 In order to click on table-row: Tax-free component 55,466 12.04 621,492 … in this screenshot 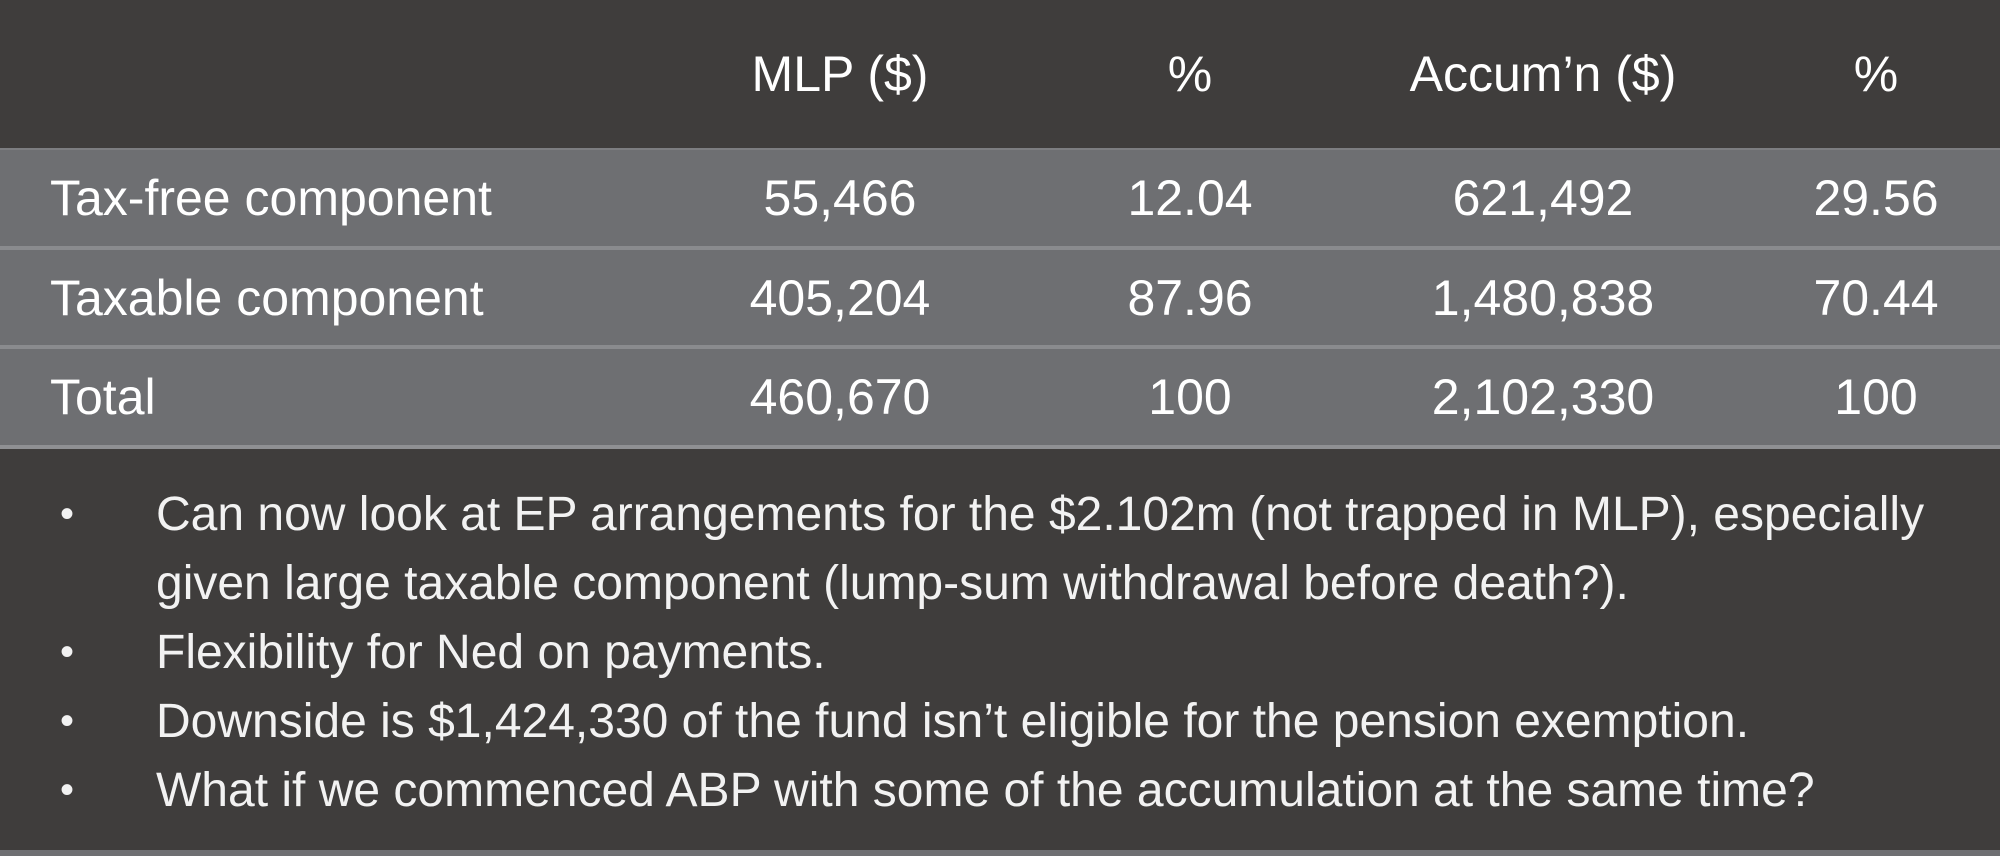, I will do `click(1000, 198)`.